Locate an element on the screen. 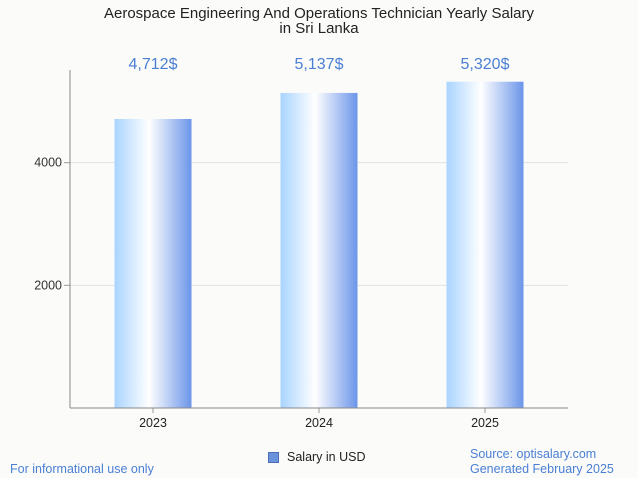  chart-title-line2: in Sri Lanka is located at coordinates (319, 28).